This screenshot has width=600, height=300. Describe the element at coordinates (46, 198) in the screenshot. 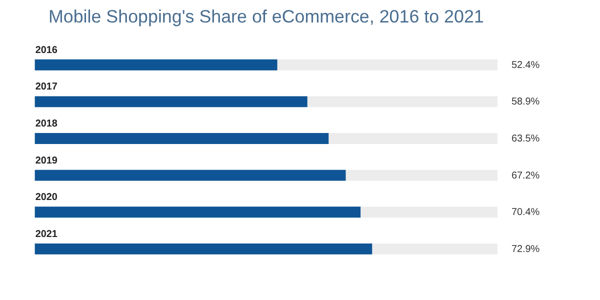

I see `y-tick-label: 2020` at that location.